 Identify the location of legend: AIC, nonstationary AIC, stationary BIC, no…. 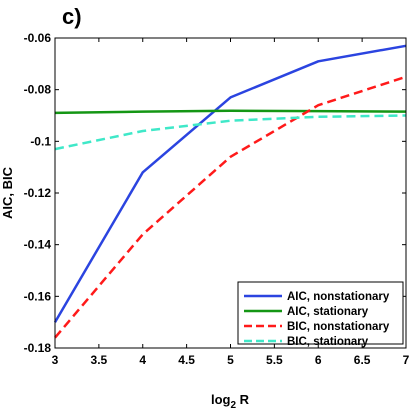
(320, 314).